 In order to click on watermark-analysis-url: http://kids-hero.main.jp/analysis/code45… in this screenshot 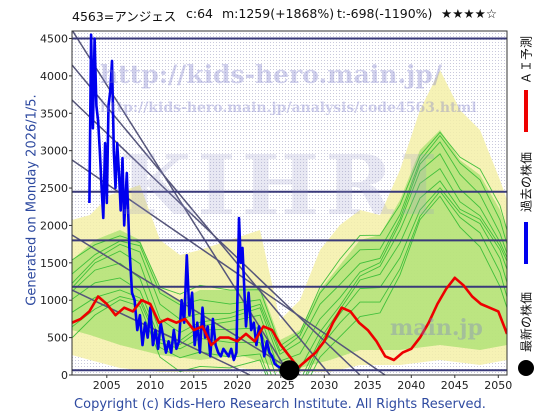, I will do `click(288, 108)`.